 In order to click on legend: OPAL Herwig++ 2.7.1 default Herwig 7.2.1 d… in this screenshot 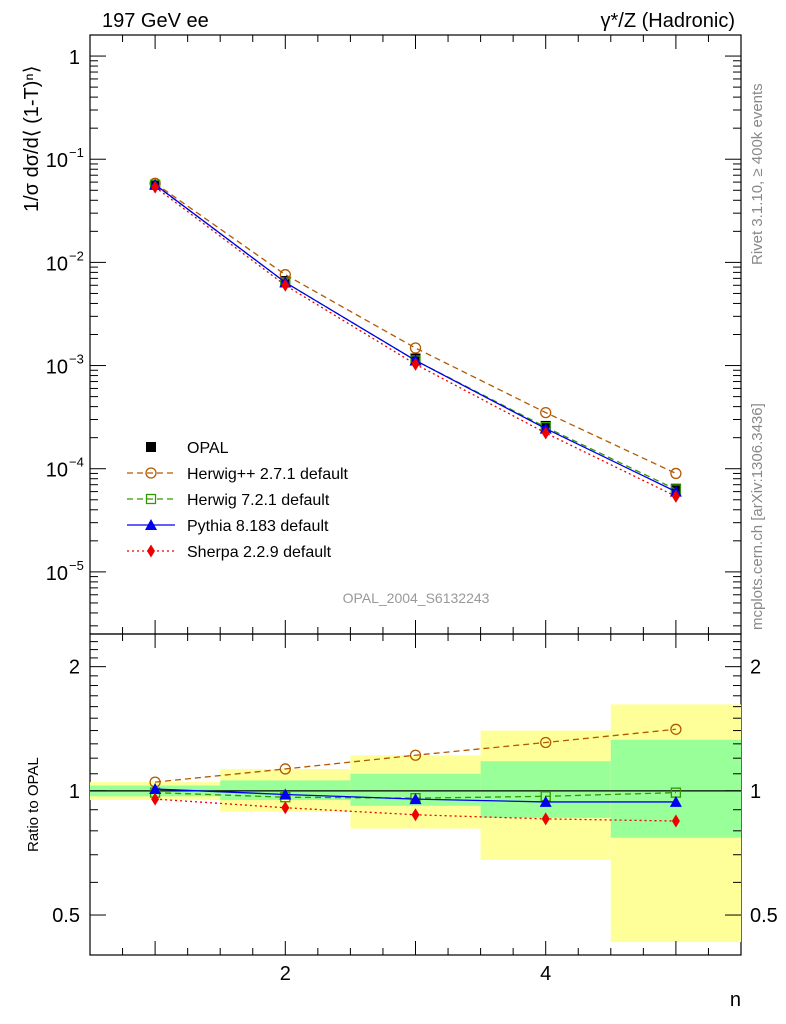, I will do `click(238, 500)`.